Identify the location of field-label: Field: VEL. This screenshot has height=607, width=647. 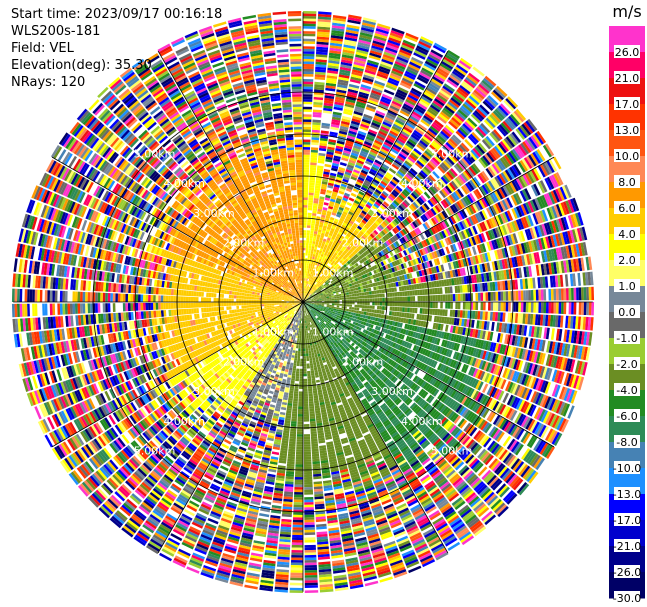
(42, 48).